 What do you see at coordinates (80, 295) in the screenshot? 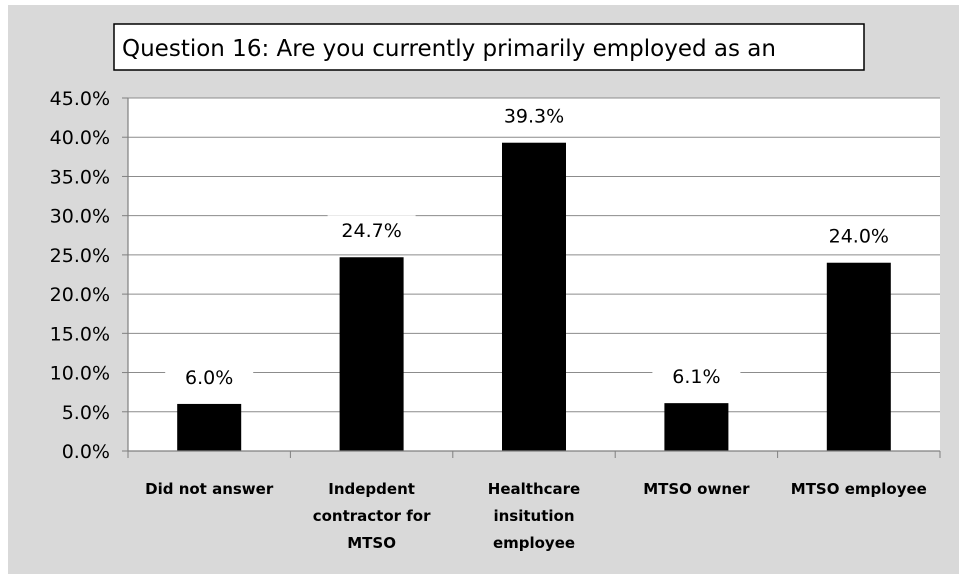
I see `y-tick-label: 20.0%` at bounding box center [80, 295].